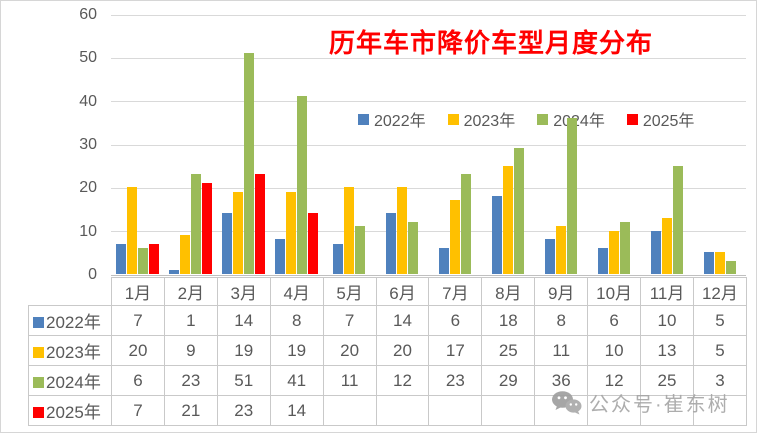 The height and width of the screenshot is (433, 757). Describe the element at coordinates (660, 119) in the screenshot. I see `legend-item-2025年: 2025年` at that location.